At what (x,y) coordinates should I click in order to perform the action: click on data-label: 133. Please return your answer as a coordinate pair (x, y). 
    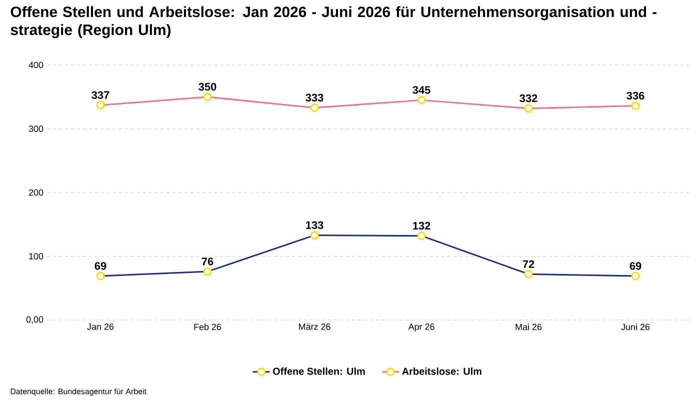
    Looking at the image, I should click on (315, 225).